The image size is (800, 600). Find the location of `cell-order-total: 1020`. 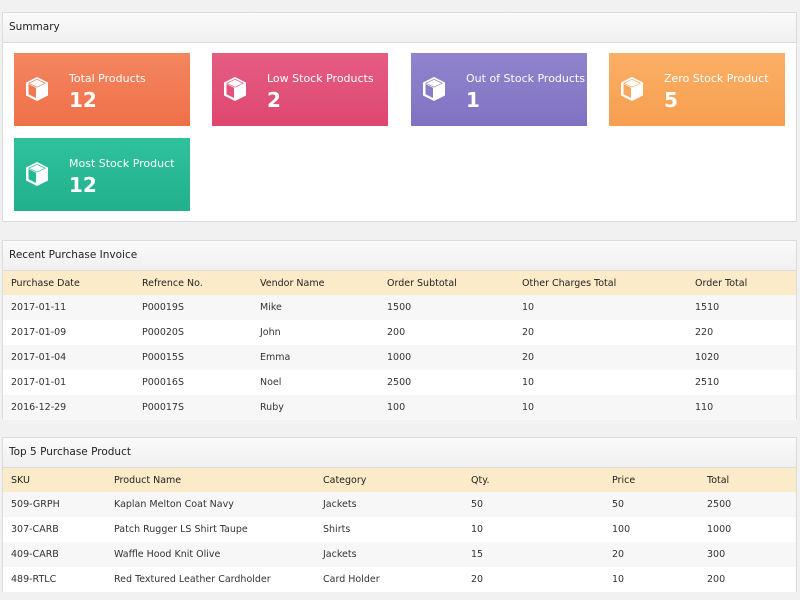

cell-order-total: 1020 is located at coordinates (741, 357).